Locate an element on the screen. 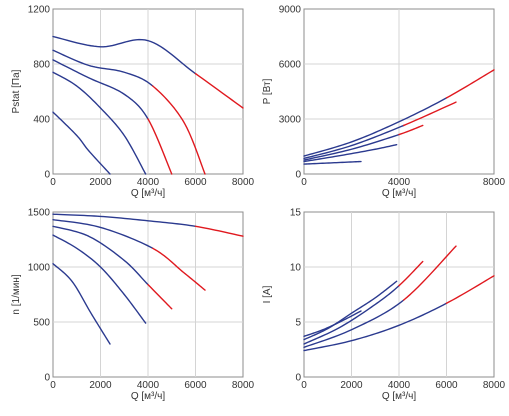  pstat-curve-2-high-load is located at coordinates (179, 130).